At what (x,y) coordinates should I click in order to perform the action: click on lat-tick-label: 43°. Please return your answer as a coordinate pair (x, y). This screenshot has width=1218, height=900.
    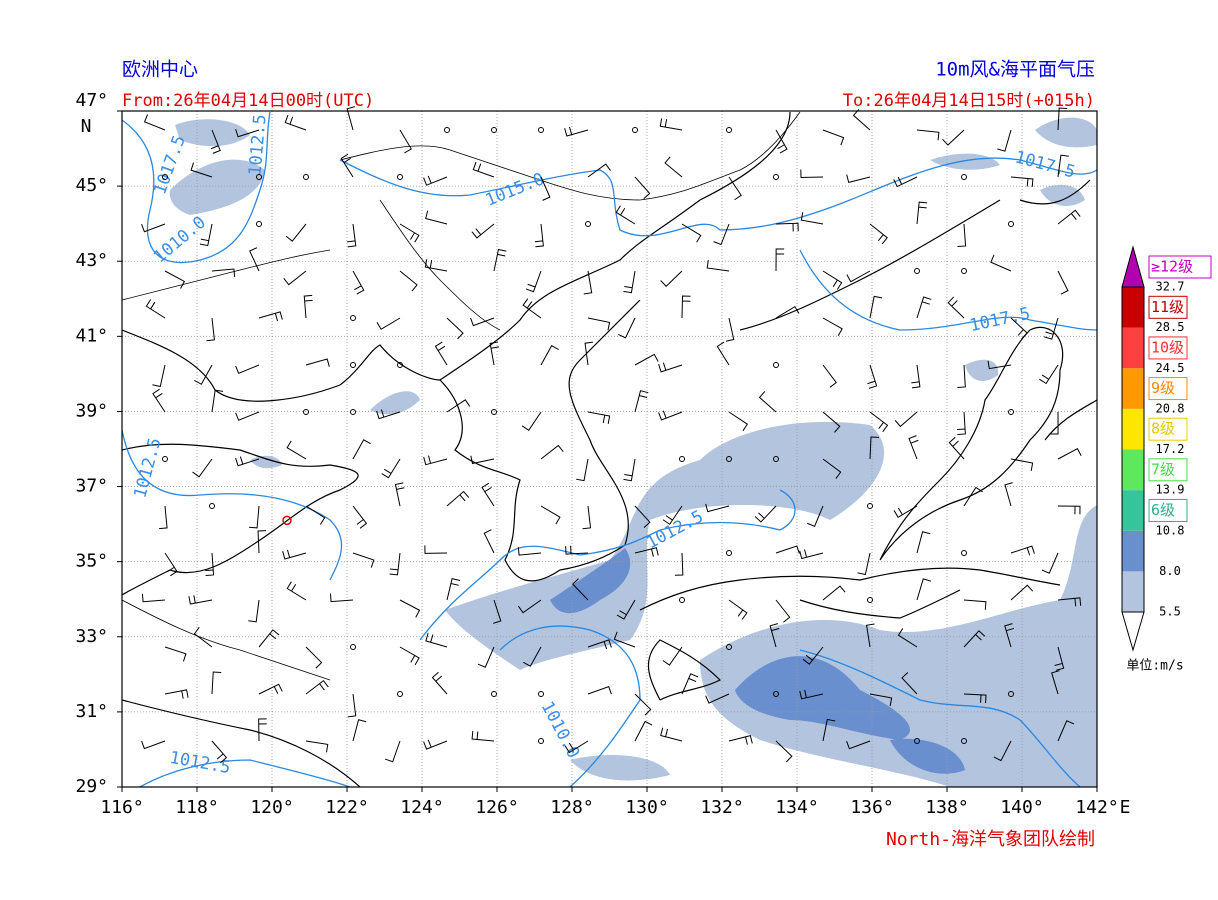
    Looking at the image, I should click on (91, 260).